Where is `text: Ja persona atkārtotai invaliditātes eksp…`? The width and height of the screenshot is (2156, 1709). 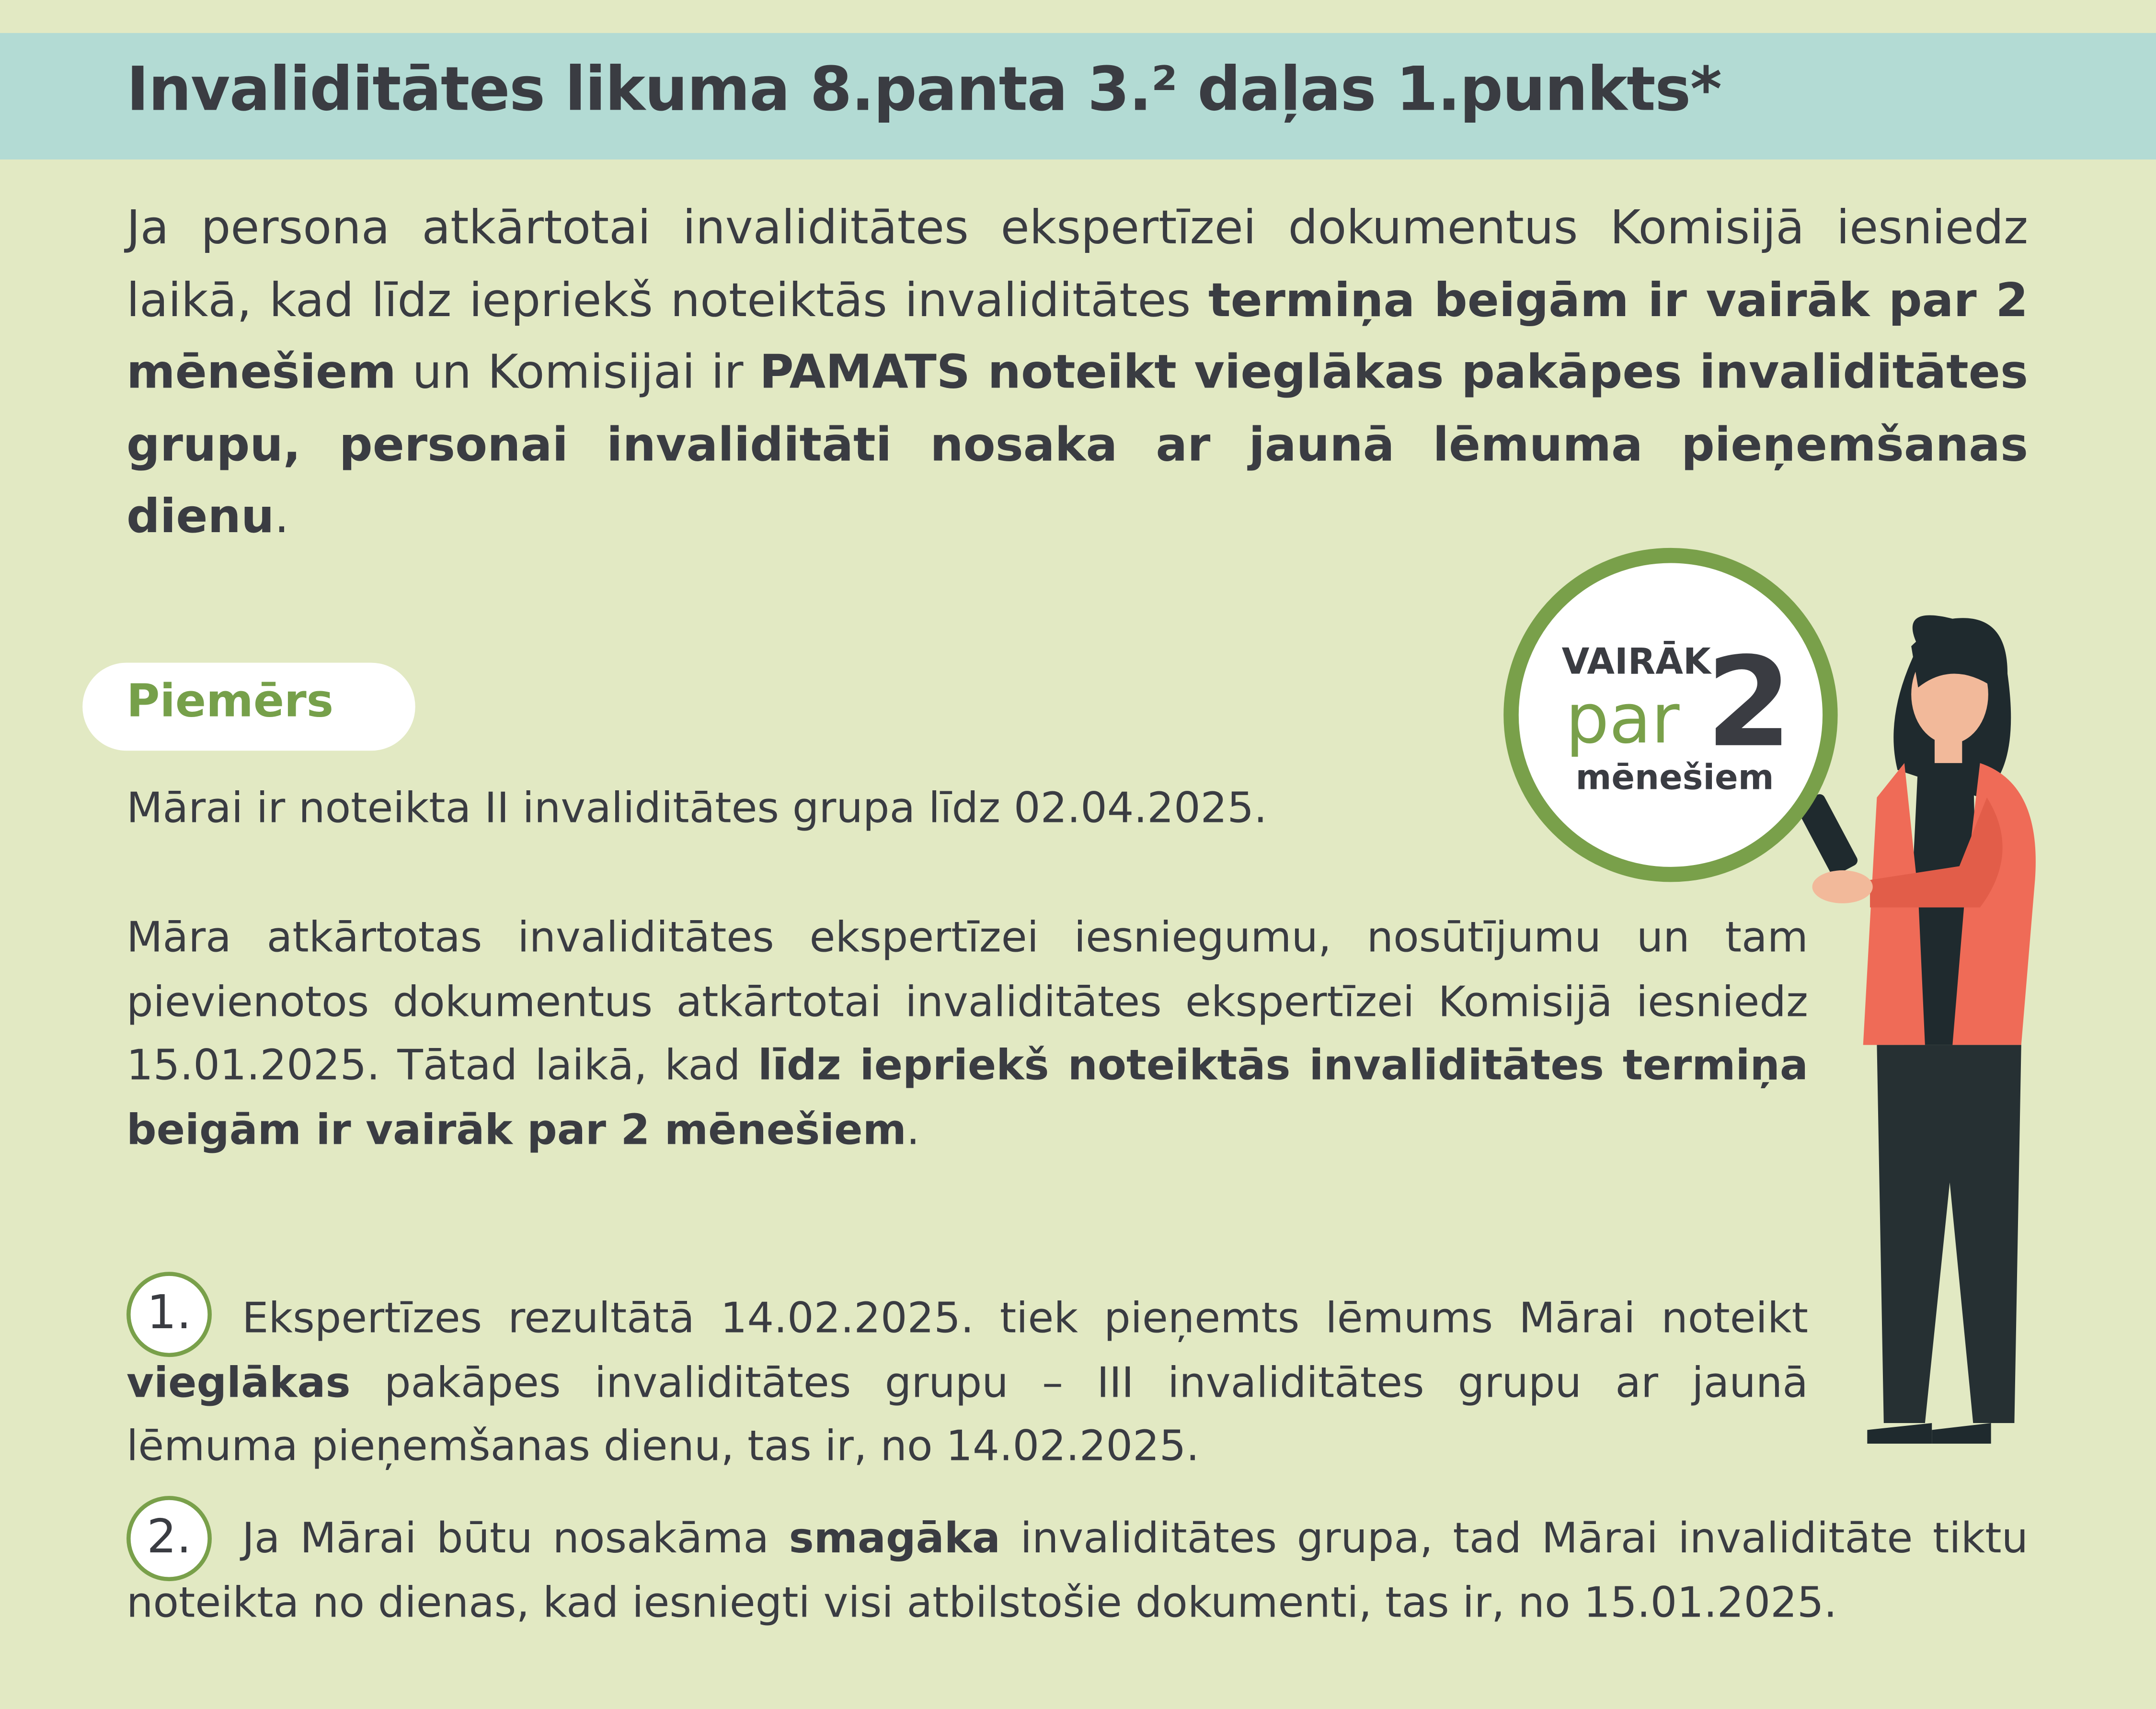
text: Ja persona atkārtotai invaliditātes eksp… is located at coordinates (1077, 264).